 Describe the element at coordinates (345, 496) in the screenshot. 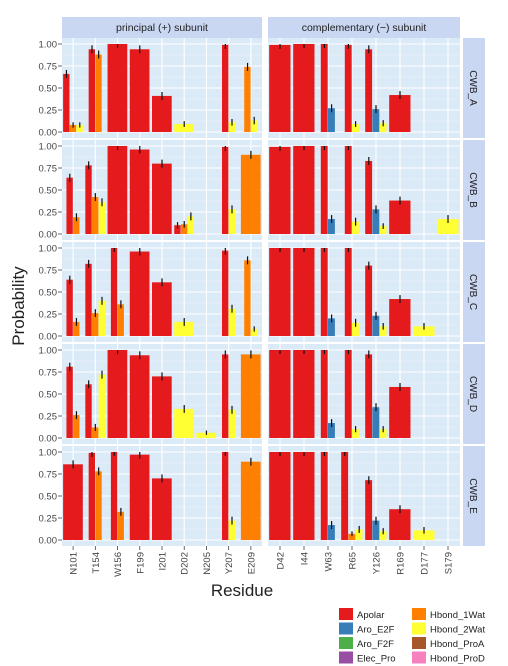

I see `bar-cwb-e-r65-apolar` at that location.